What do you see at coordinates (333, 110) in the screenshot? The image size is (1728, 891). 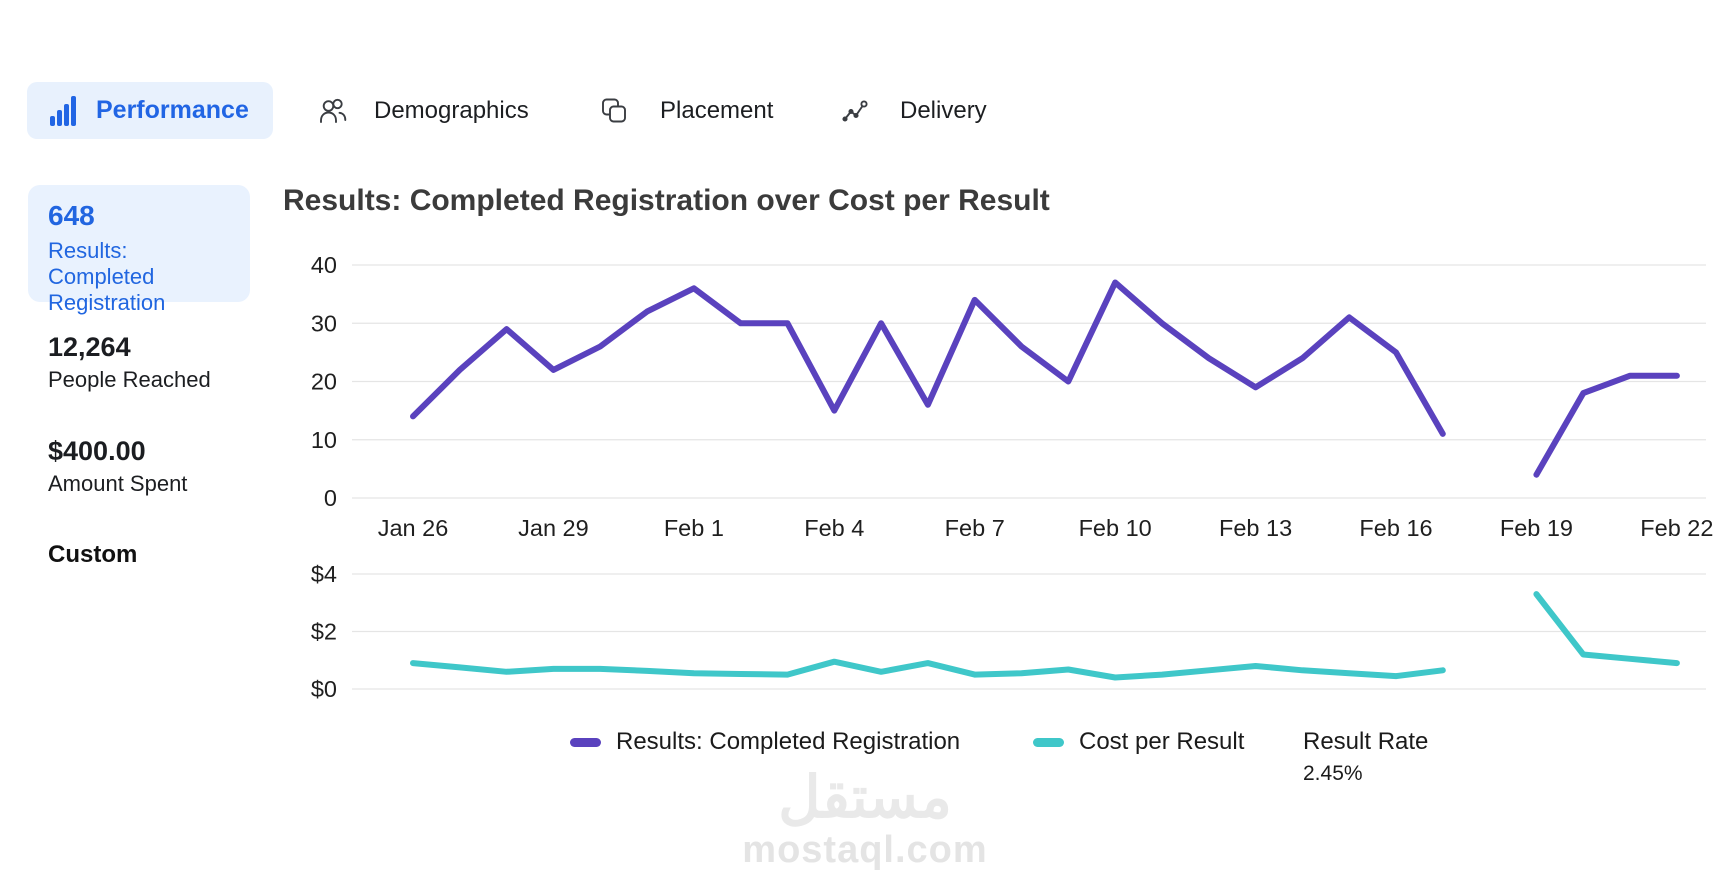 I see `people-icon` at bounding box center [333, 110].